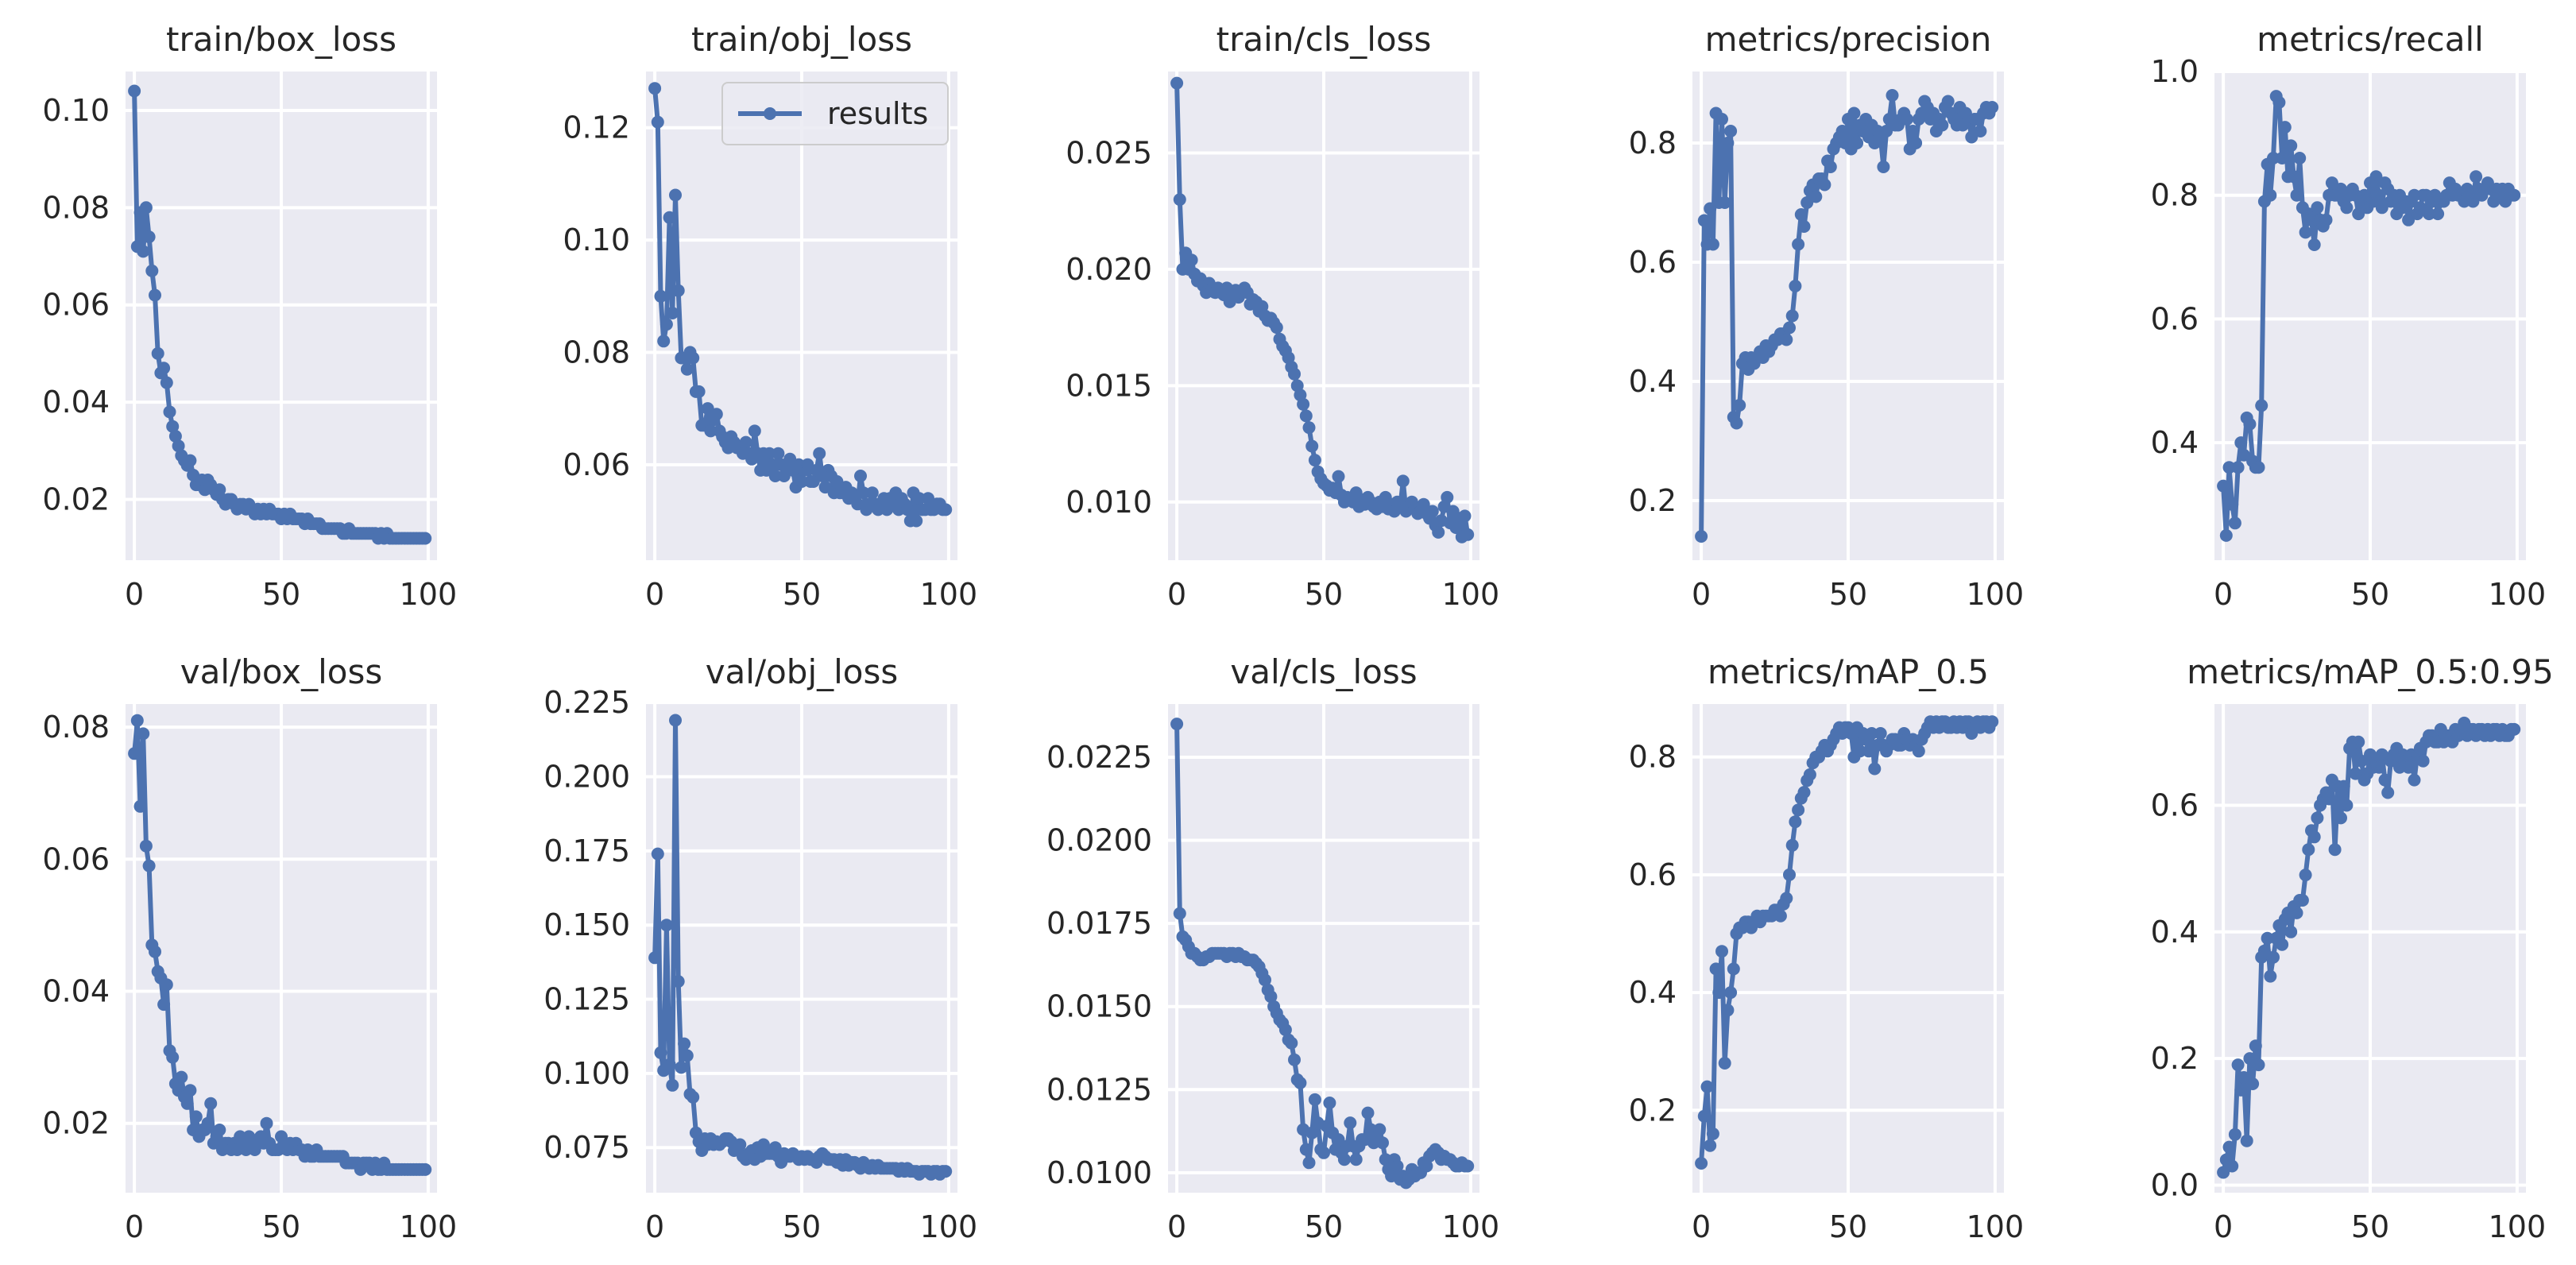  Describe the element at coordinates (2175, 1184) in the screenshot. I see `y-tick-label: 0.0` at that location.